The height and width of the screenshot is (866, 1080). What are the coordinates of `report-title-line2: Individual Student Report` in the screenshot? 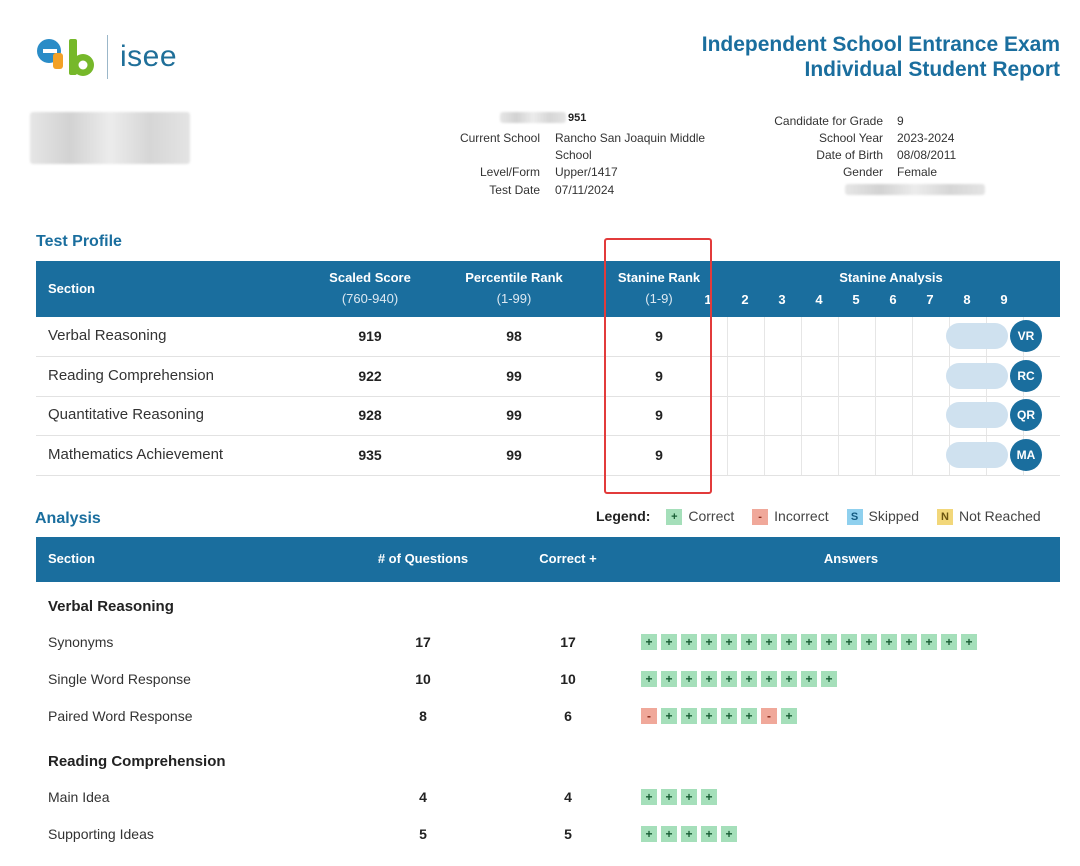 It's located at (932, 69).